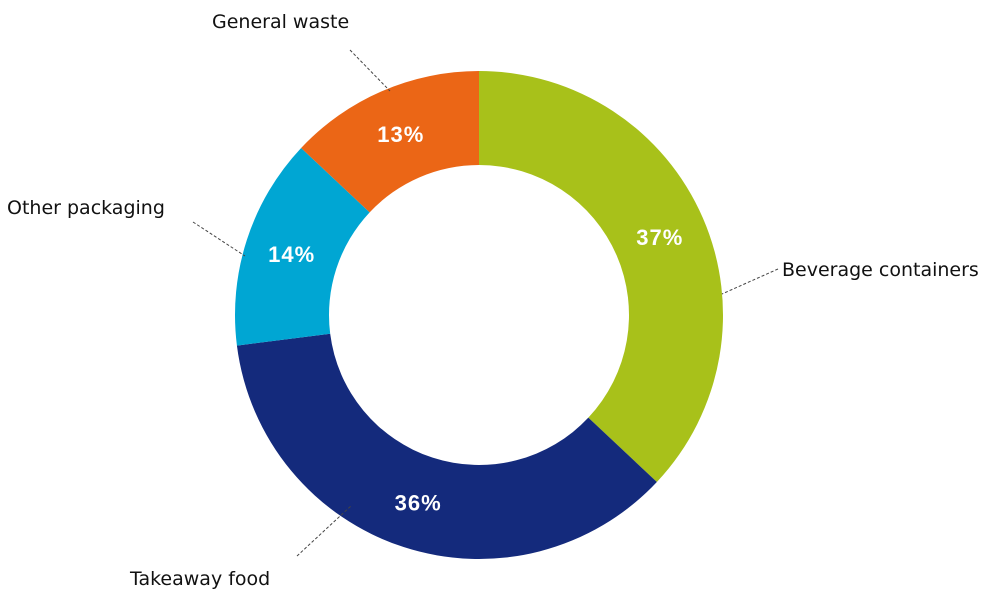 The width and height of the screenshot is (998, 593). I want to click on category-label-takeaway-food: Takeaway food, so click(199, 579).